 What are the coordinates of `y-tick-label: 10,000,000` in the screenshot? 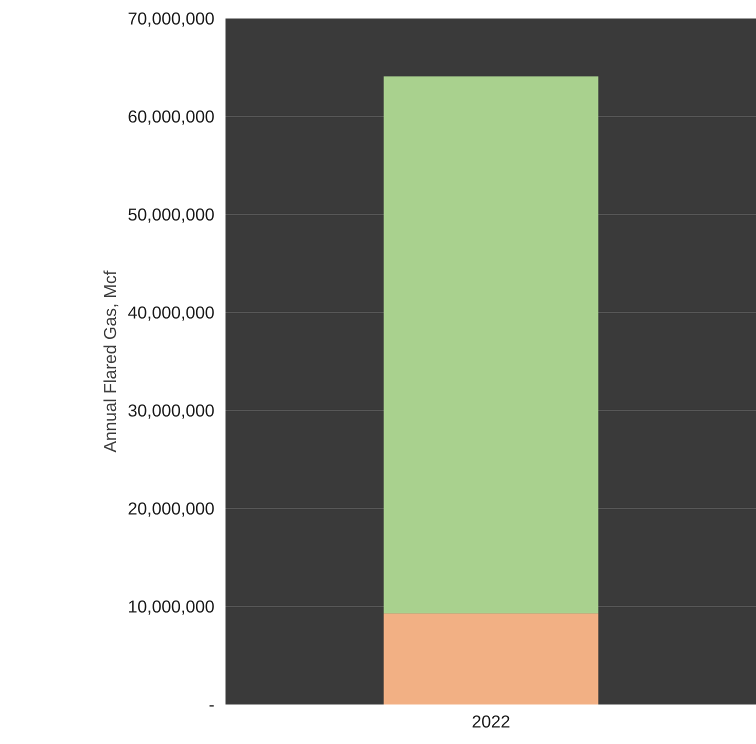 It's located at (171, 606).